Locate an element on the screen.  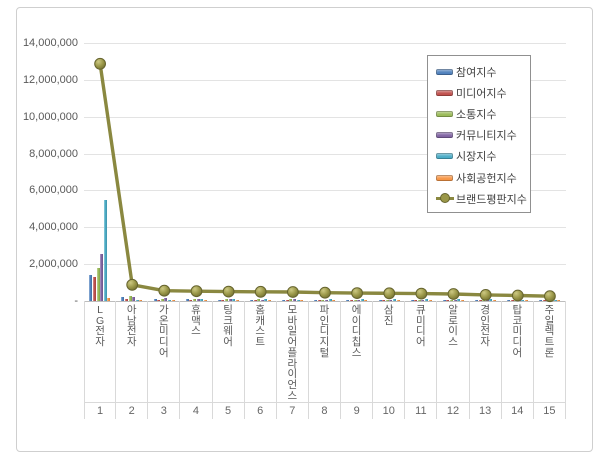
category-column-5: 팅 크 웨 어 5 is located at coordinates (228, 360).